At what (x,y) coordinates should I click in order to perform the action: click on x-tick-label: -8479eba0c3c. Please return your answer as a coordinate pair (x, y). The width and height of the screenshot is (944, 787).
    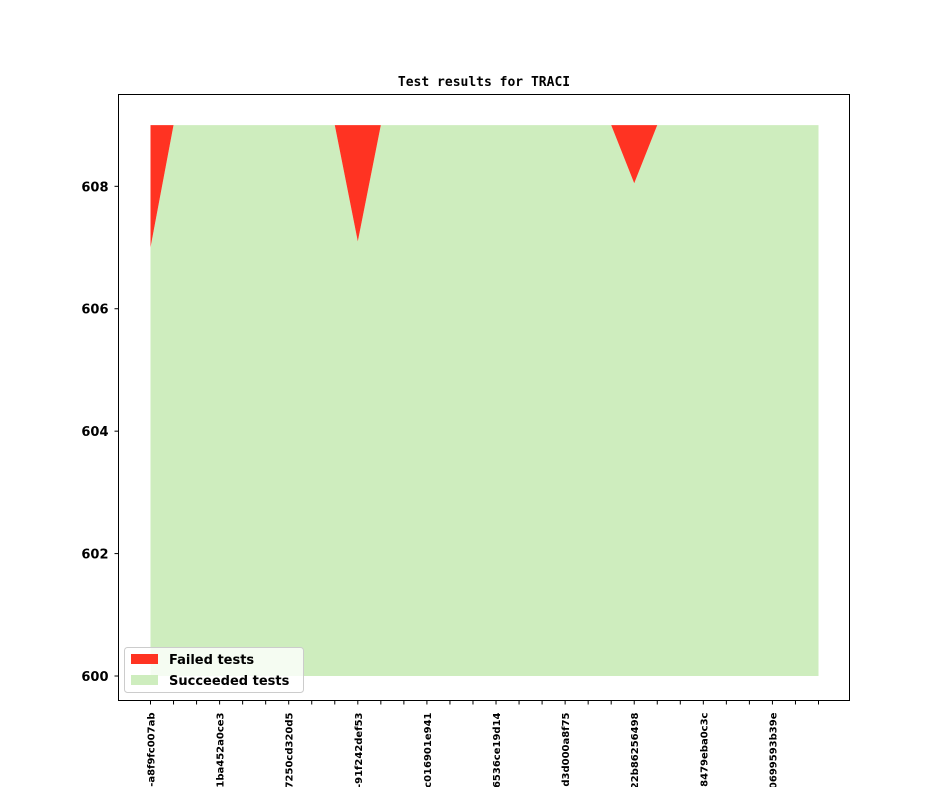
    Looking at the image, I should click on (704, 749).